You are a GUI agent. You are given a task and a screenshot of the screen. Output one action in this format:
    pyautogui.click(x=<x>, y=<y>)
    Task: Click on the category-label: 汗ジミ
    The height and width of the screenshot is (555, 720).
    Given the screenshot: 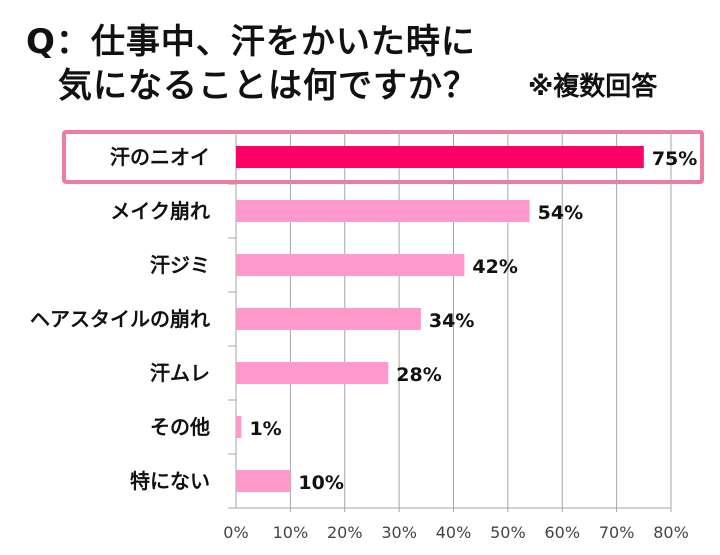 What is the action you would take?
    pyautogui.click(x=180, y=265)
    